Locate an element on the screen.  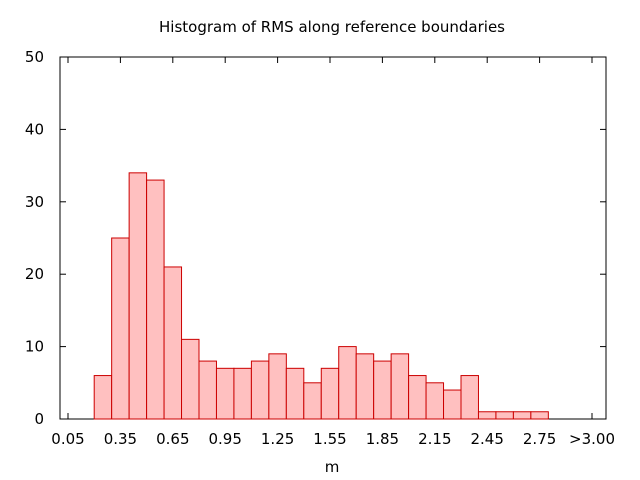
x-tick-label: 0.35 is located at coordinates (120, 439).